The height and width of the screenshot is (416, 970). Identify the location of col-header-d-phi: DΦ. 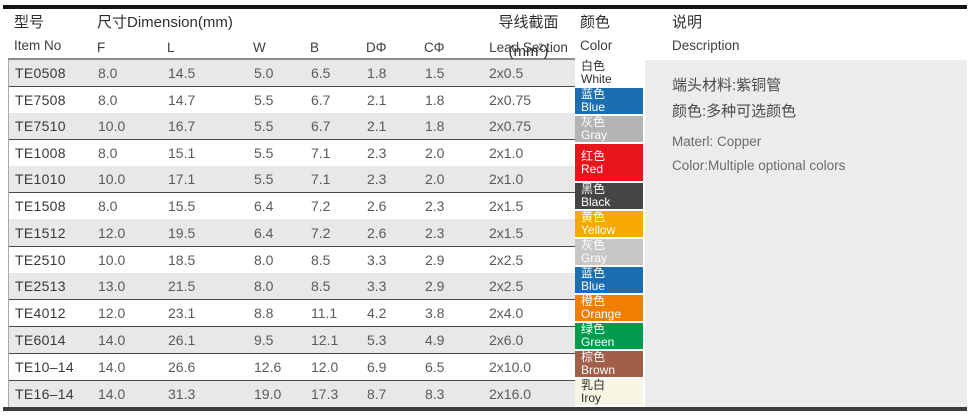
(376, 47).